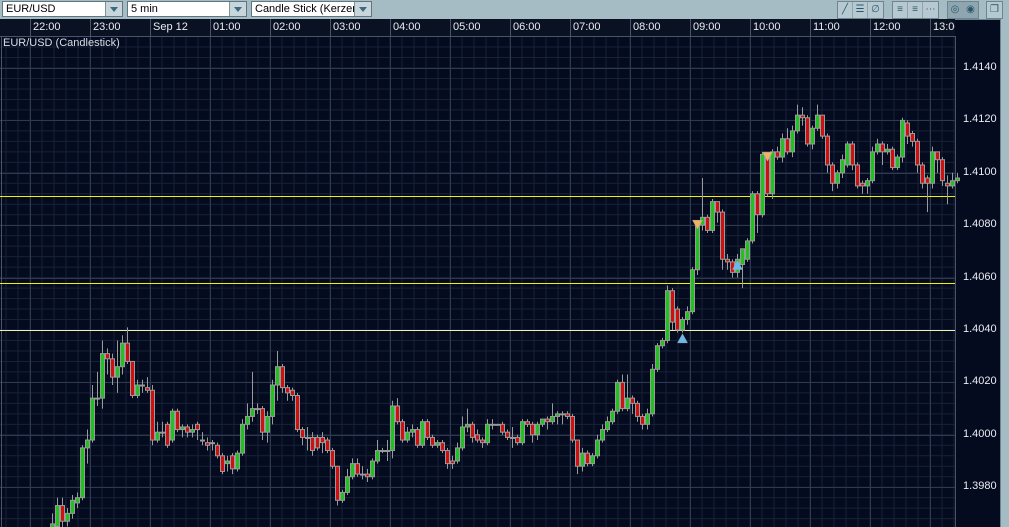 The width and height of the screenshot is (1009, 527). I want to click on theme-dark-icon: ◉, so click(970, 9).